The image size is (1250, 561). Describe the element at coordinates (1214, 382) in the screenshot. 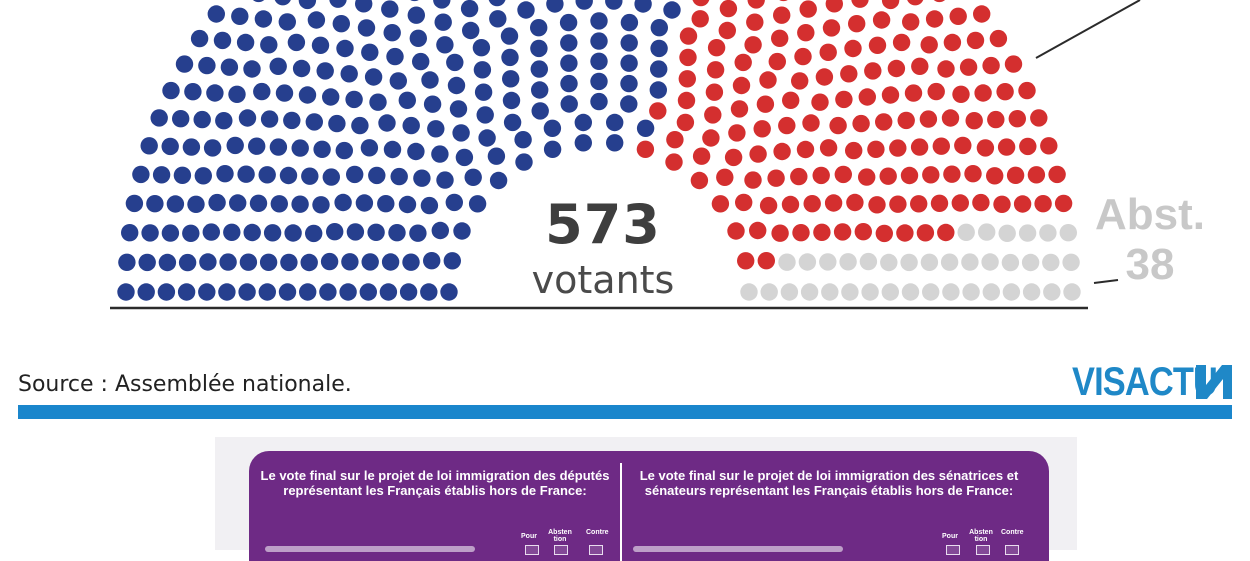

I see `logo-slash-icon` at that location.